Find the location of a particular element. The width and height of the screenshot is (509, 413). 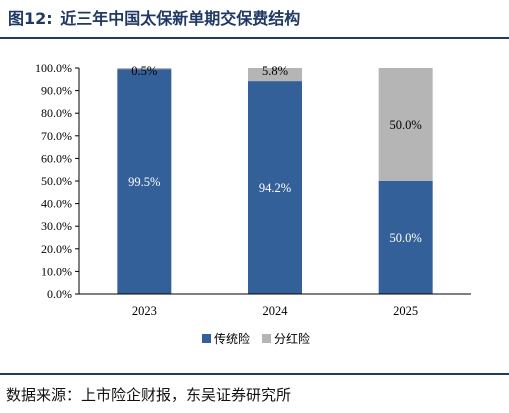

figure-title: 图12: 近三年中国太保新单期交保费结构 is located at coordinates (255, 19).